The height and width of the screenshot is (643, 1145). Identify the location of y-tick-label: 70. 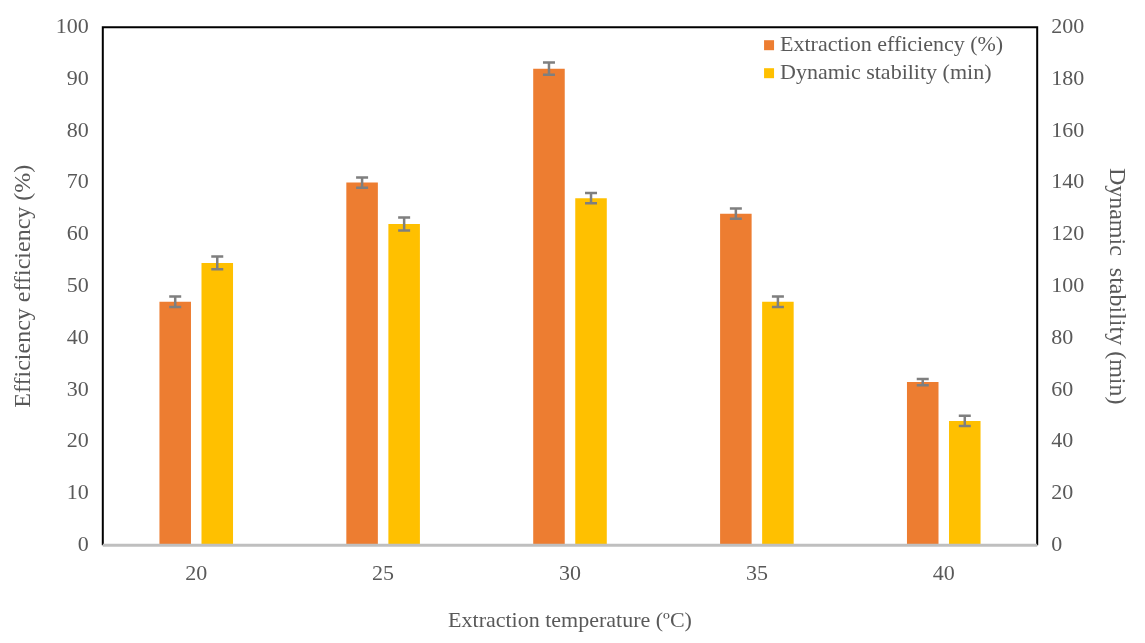
(77, 181).